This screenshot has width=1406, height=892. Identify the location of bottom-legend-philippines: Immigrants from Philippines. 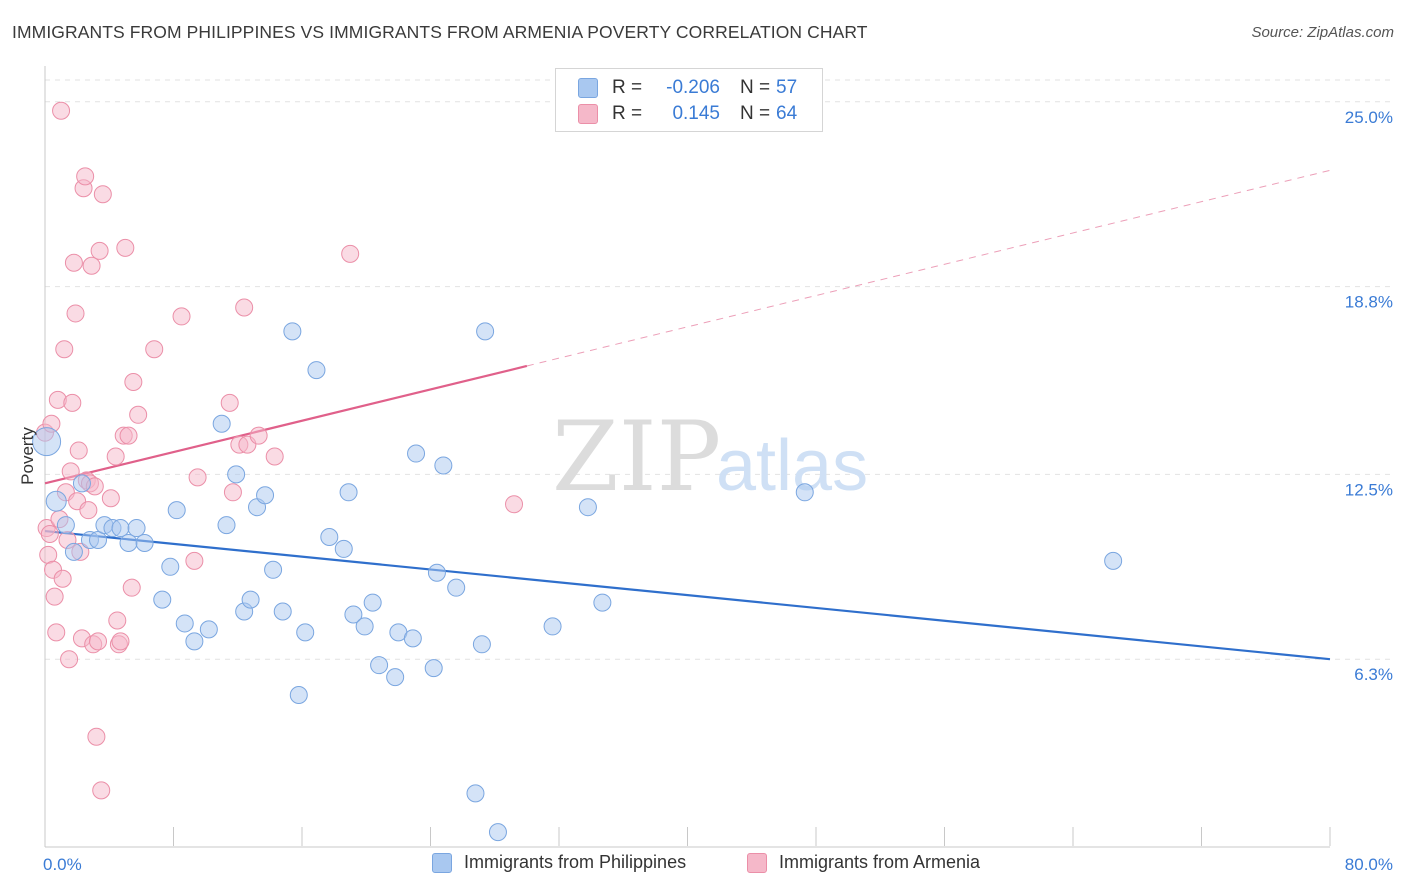
(559, 862).